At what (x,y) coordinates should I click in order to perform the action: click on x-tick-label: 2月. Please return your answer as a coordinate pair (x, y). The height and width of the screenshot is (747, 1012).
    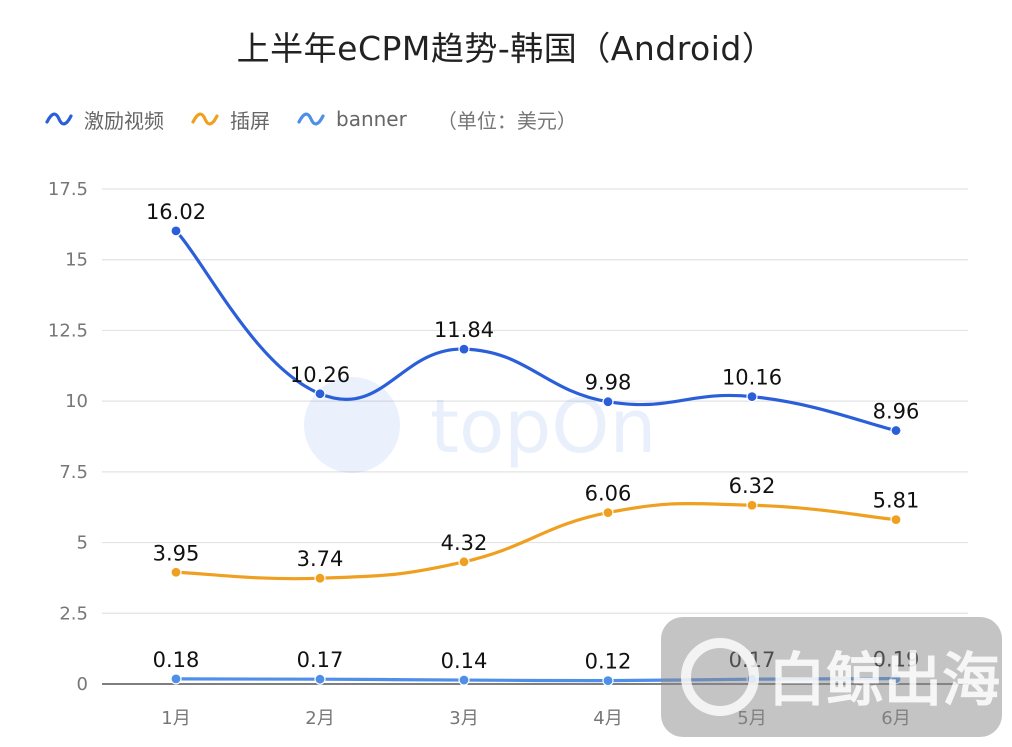
    Looking at the image, I should click on (319, 718).